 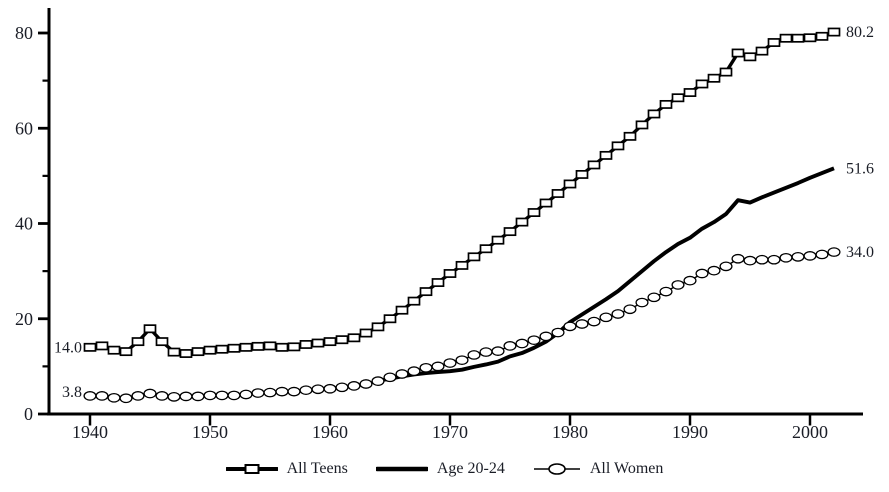 What do you see at coordinates (690, 432) in the screenshot?
I see `x-tick-label: 1990` at bounding box center [690, 432].